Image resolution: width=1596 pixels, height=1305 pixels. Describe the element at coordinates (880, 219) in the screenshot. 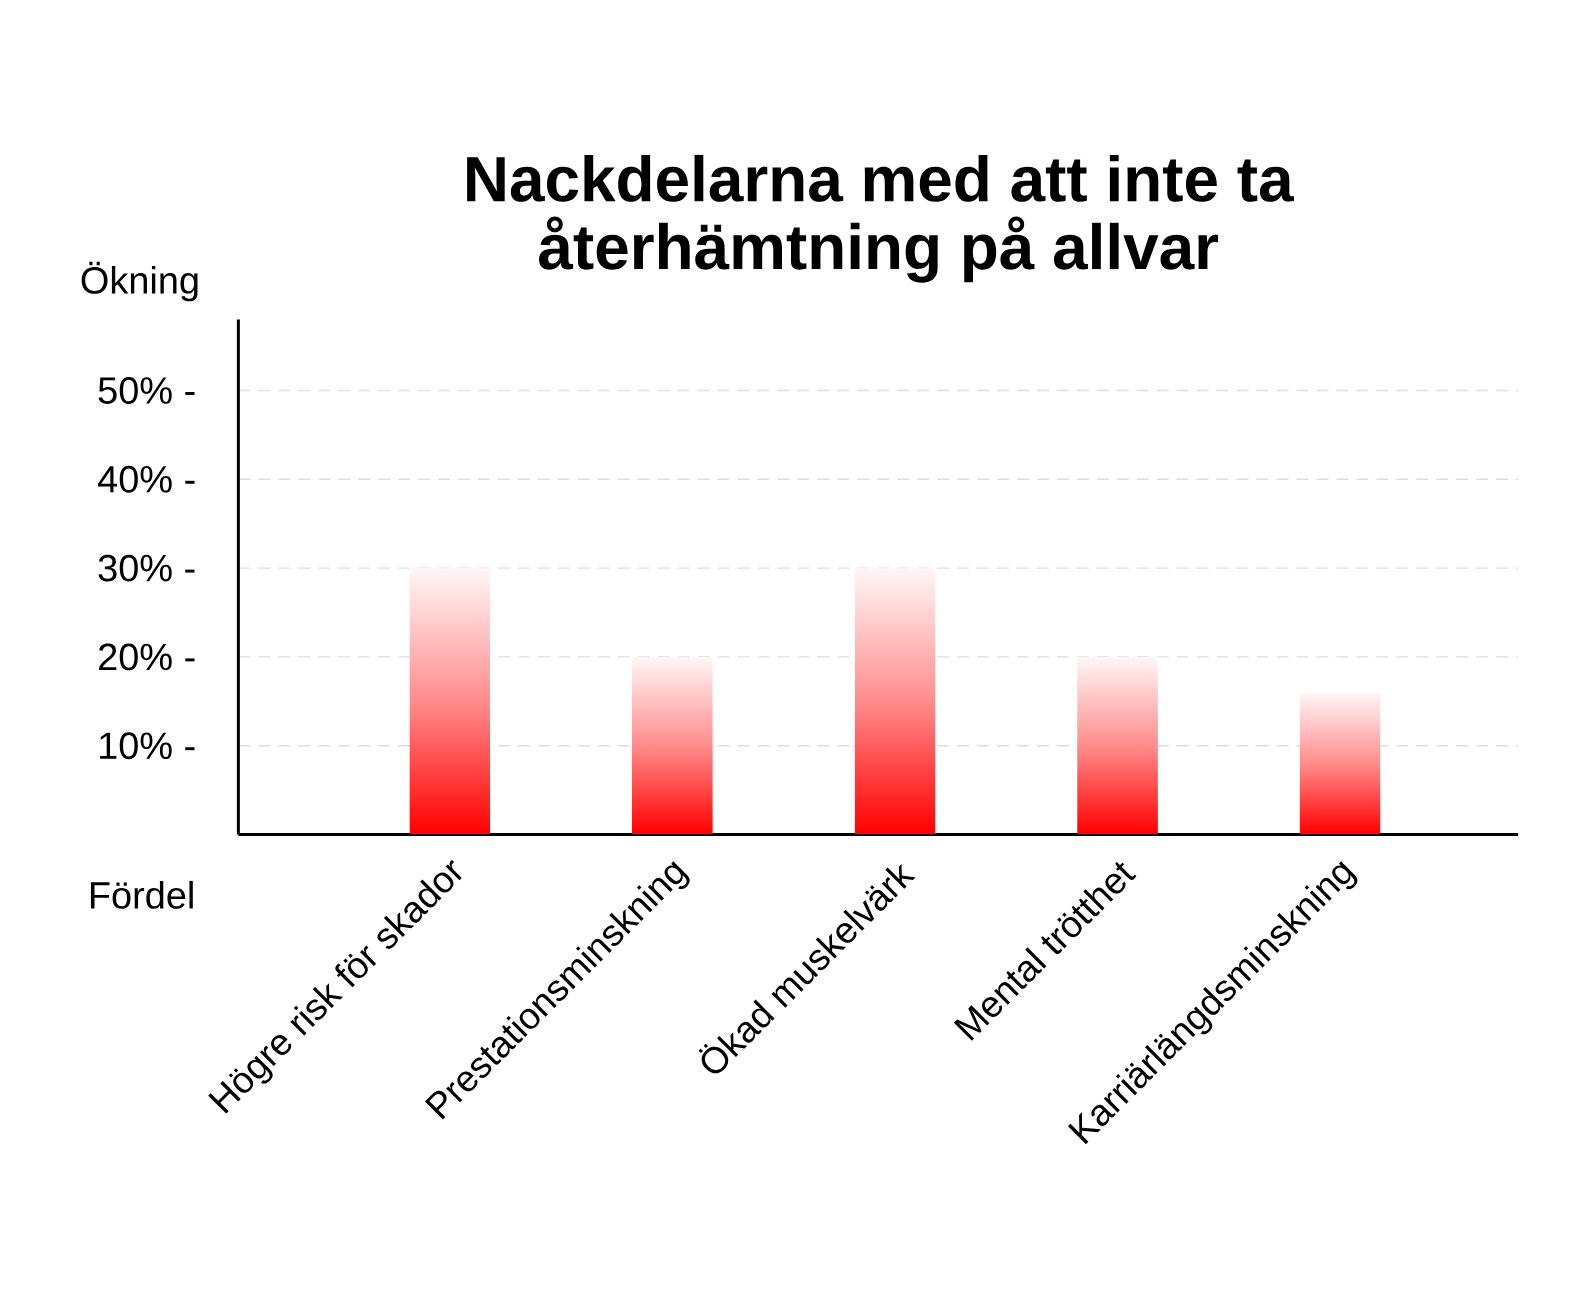

I see `chart-title: Nackdelarna med att inte ta återhämtning på allvar` at that location.